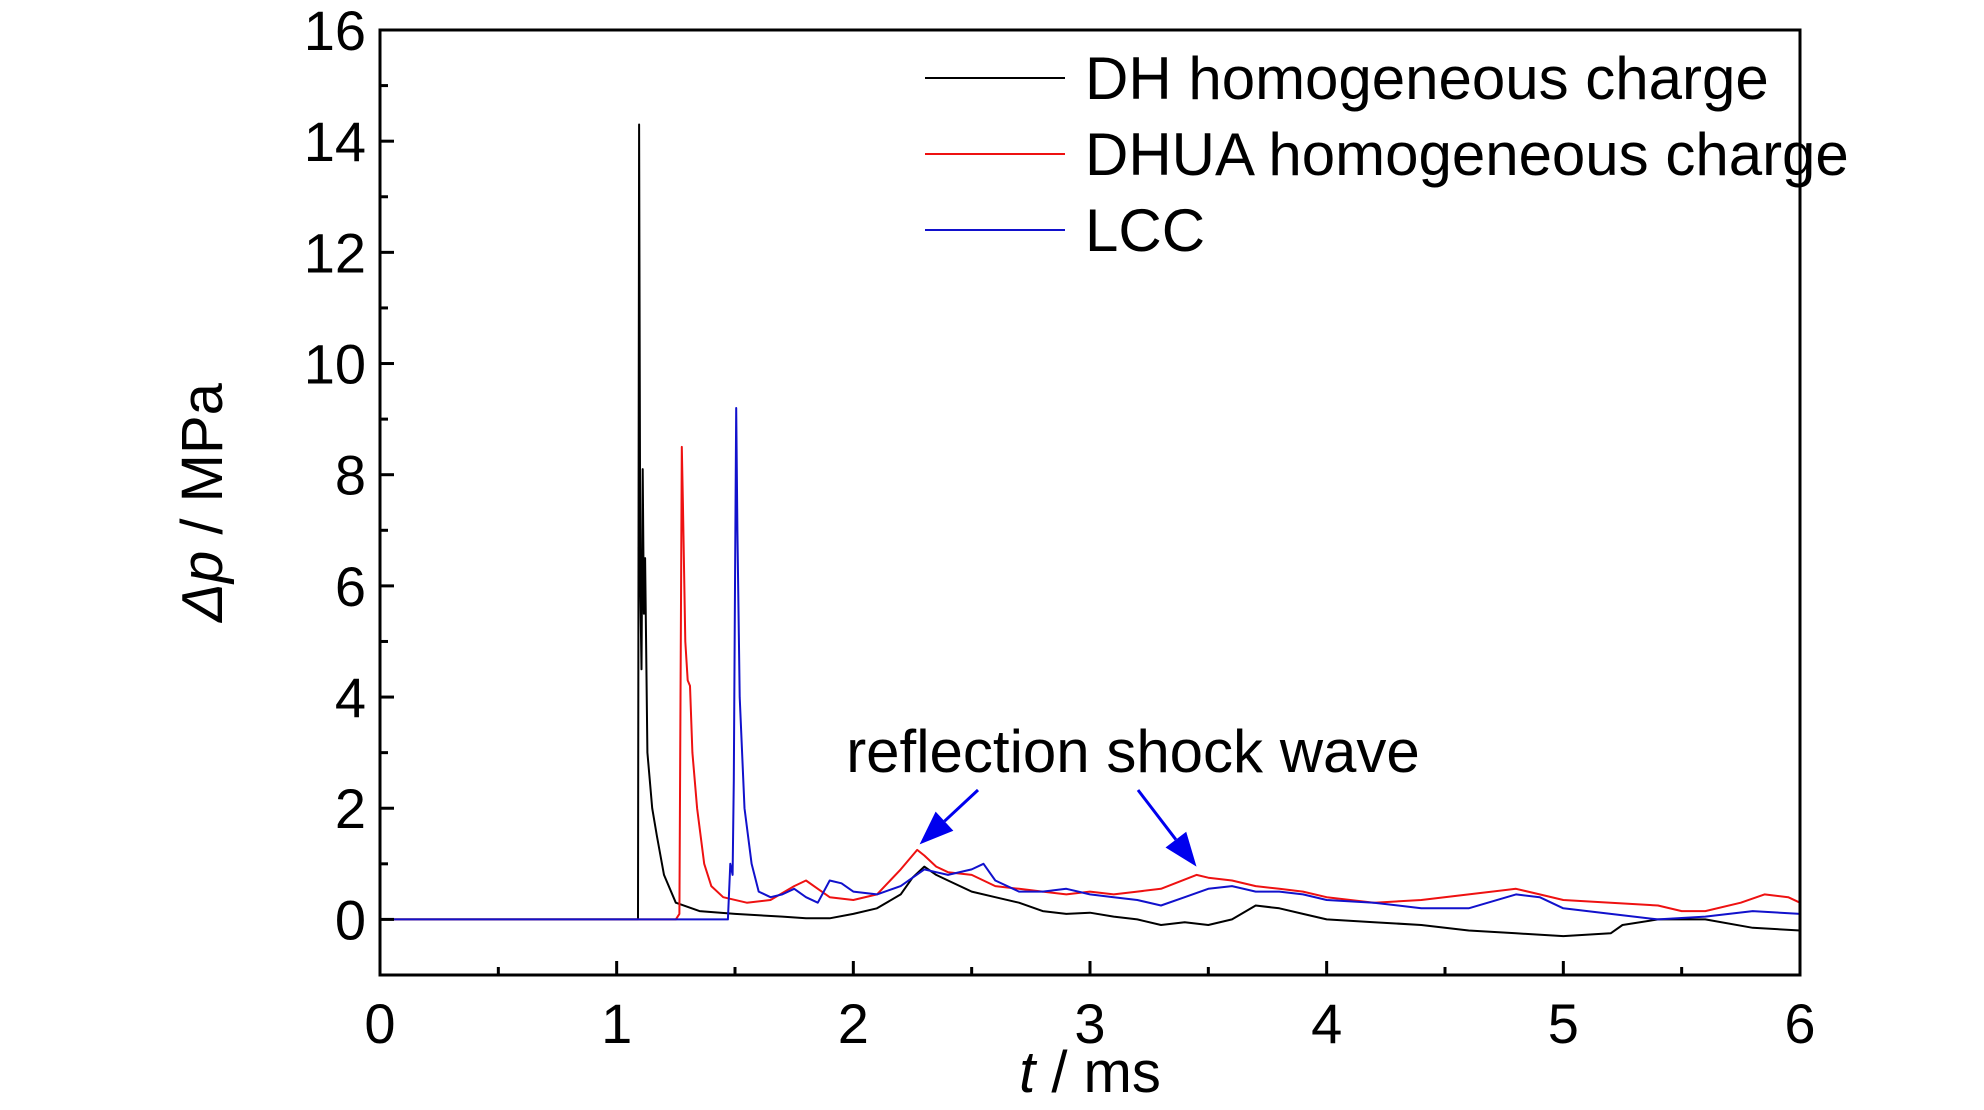 The image size is (1984, 1110). What do you see at coordinates (1326, 1023) in the screenshot?
I see `x-tick-label: 4` at bounding box center [1326, 1023].